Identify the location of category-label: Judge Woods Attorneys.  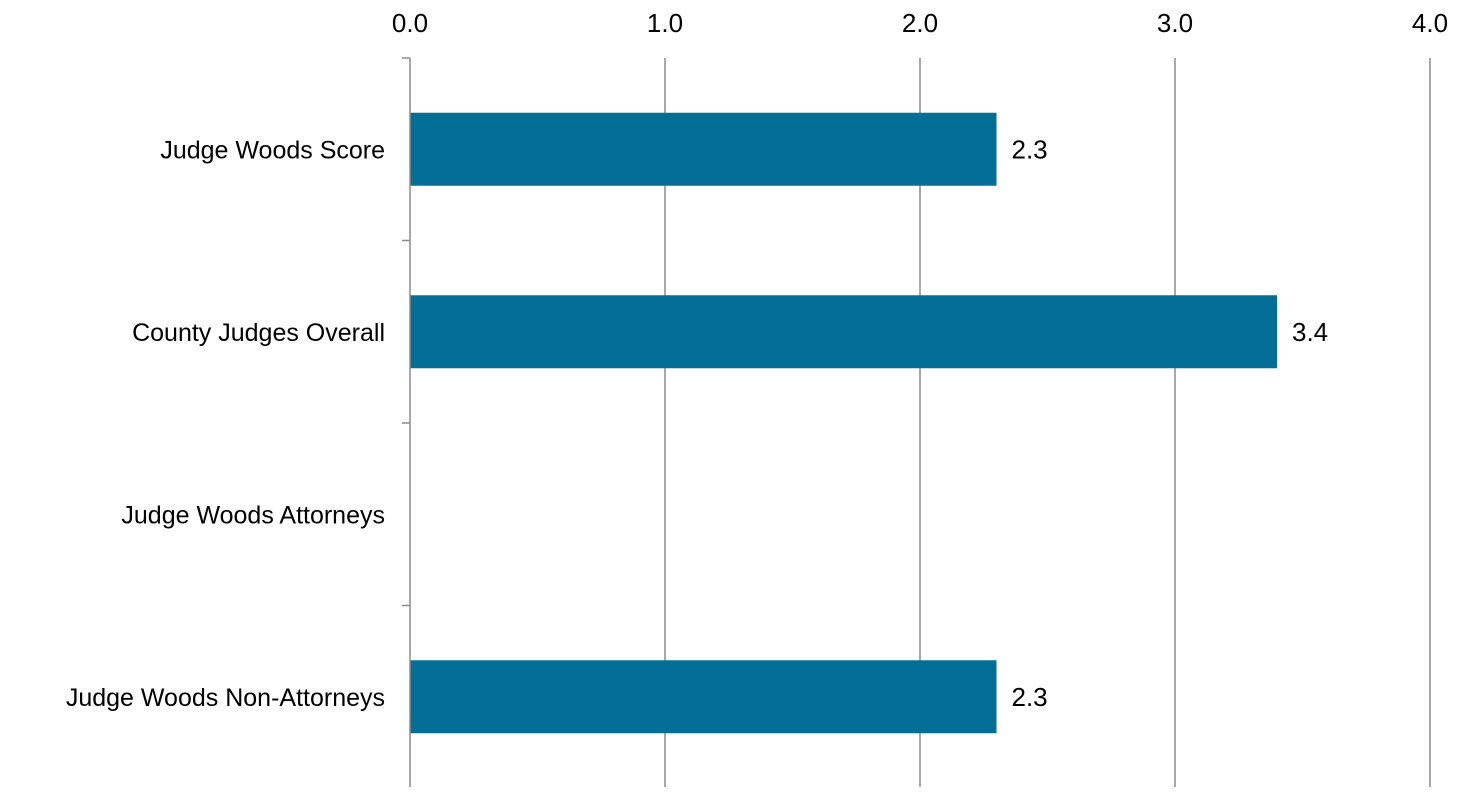
(253, 515).